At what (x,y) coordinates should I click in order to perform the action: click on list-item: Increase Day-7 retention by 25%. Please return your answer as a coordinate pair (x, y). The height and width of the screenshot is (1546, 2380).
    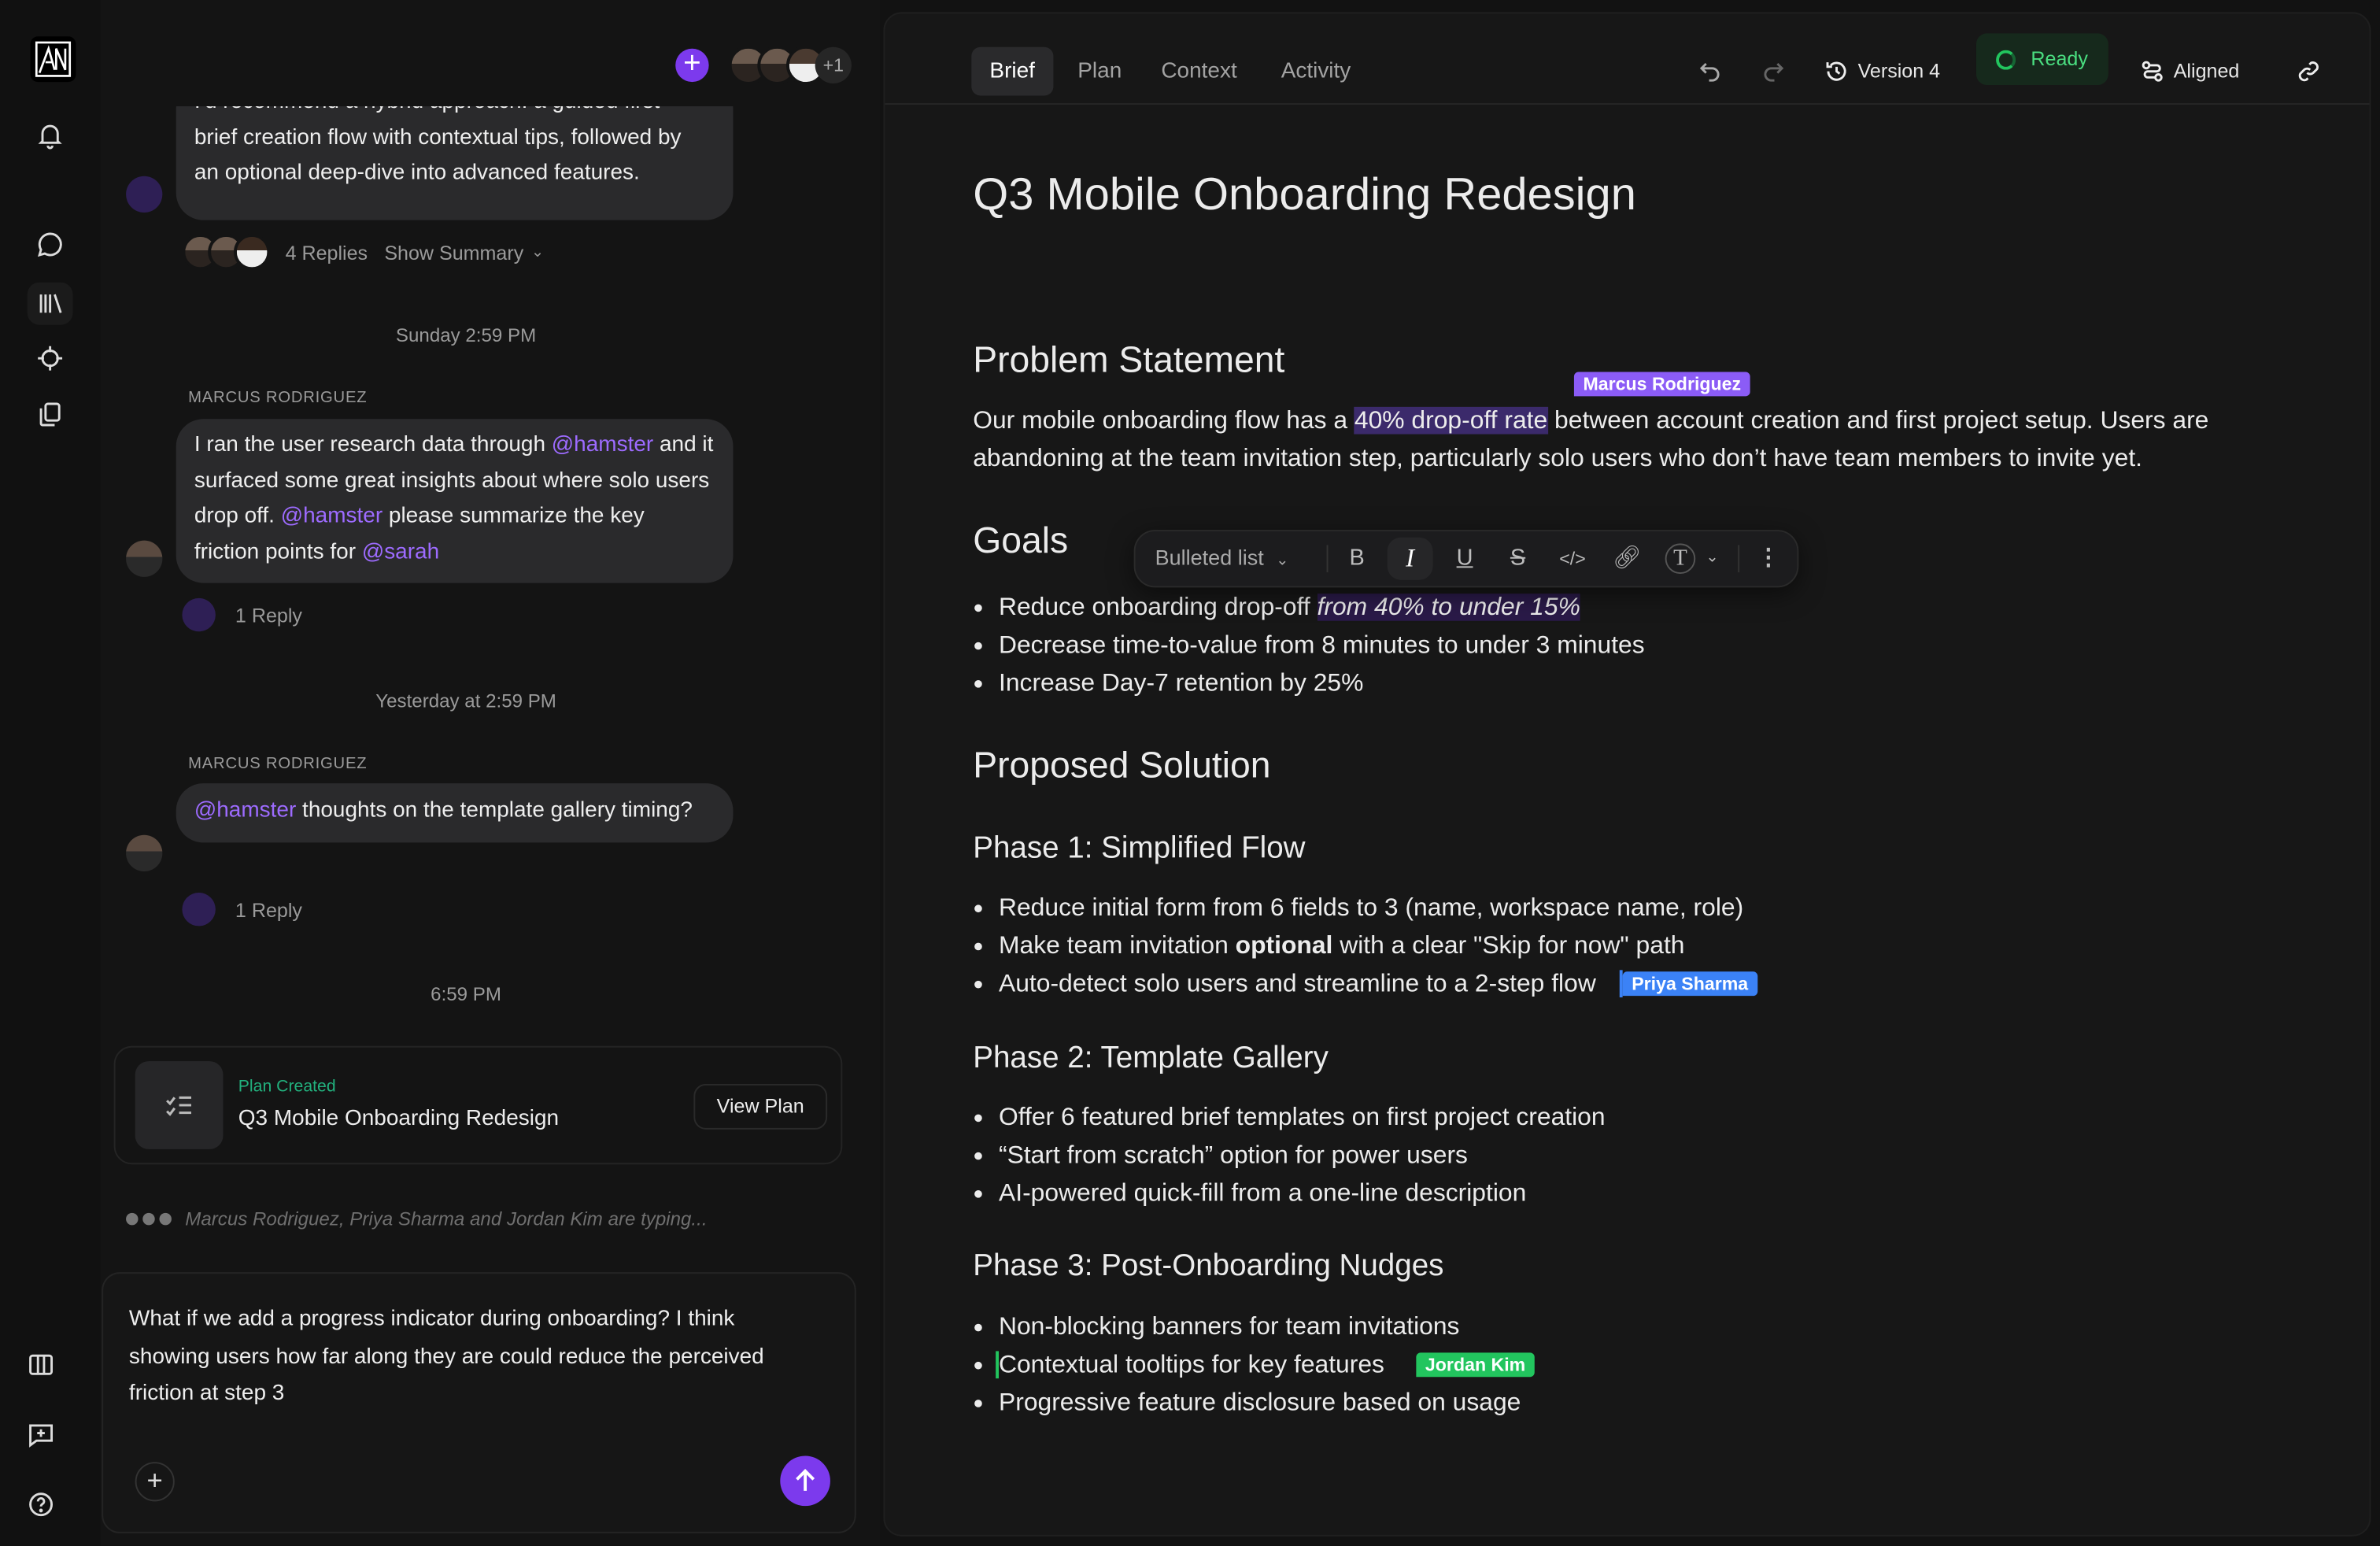
    Looking at the image, I should click on (1322, 684).